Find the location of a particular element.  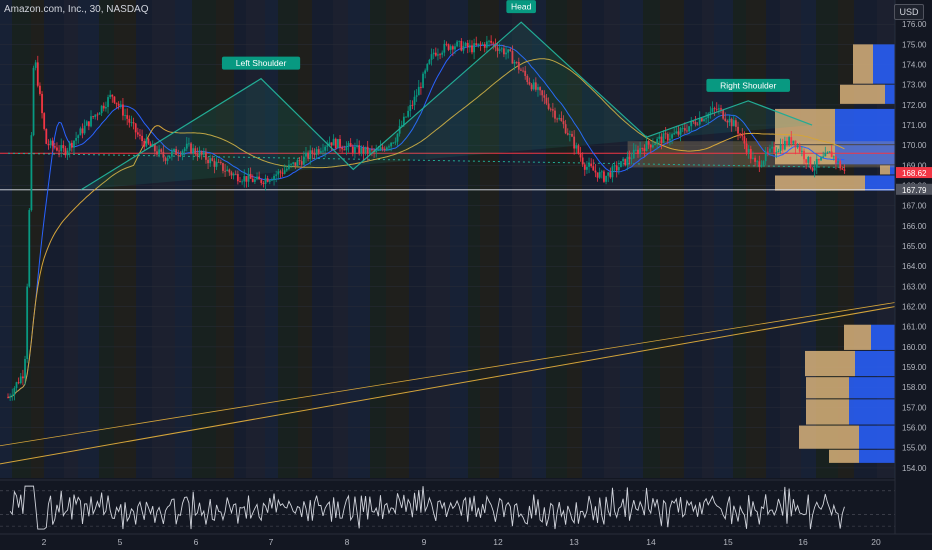

pattern-label-text: Head is located at coordinates (521, 7).